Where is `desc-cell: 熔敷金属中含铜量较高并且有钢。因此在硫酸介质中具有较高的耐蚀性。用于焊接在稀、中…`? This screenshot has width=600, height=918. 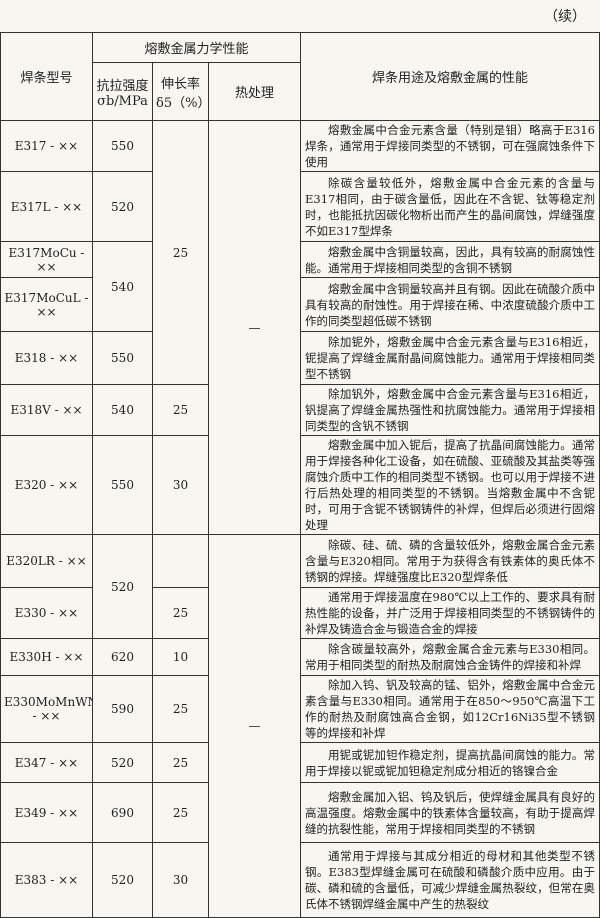
desc-cell: 熔敷金属中含铜量较高并且有钢。因此在硫酸介质中具有较高的耐蚀性。用于焊接在稀、中… is located at coordinates (450, 304).